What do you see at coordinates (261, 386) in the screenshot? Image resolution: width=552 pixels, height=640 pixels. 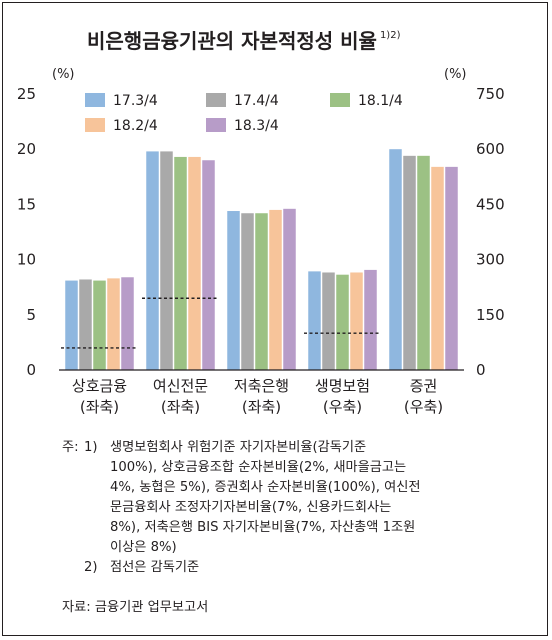 I see `category-label: 저축은행` at bounding box center [261, 386].